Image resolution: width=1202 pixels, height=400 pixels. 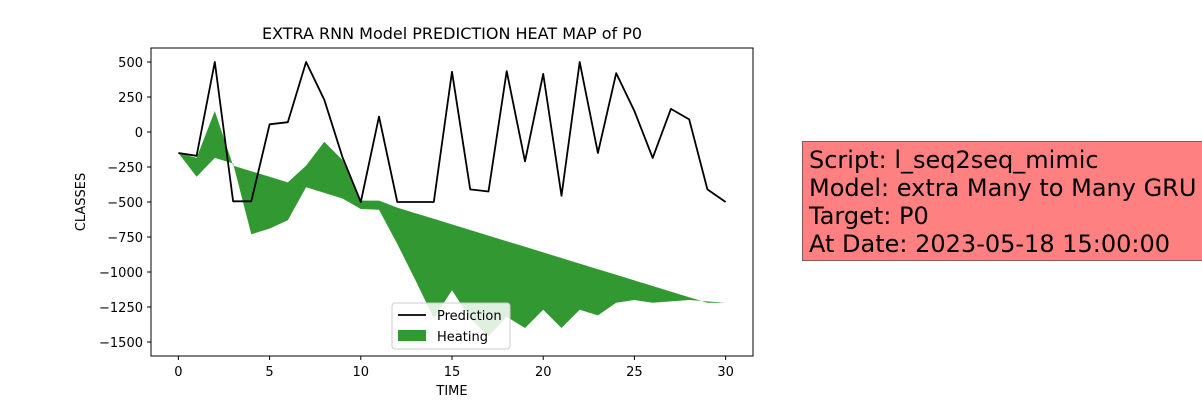 What do you see at coordinates (954, 160) in the screenshot?
I see `info-script-line: Script: l_seq2seq_mimic` at bounding box center [954, 160].